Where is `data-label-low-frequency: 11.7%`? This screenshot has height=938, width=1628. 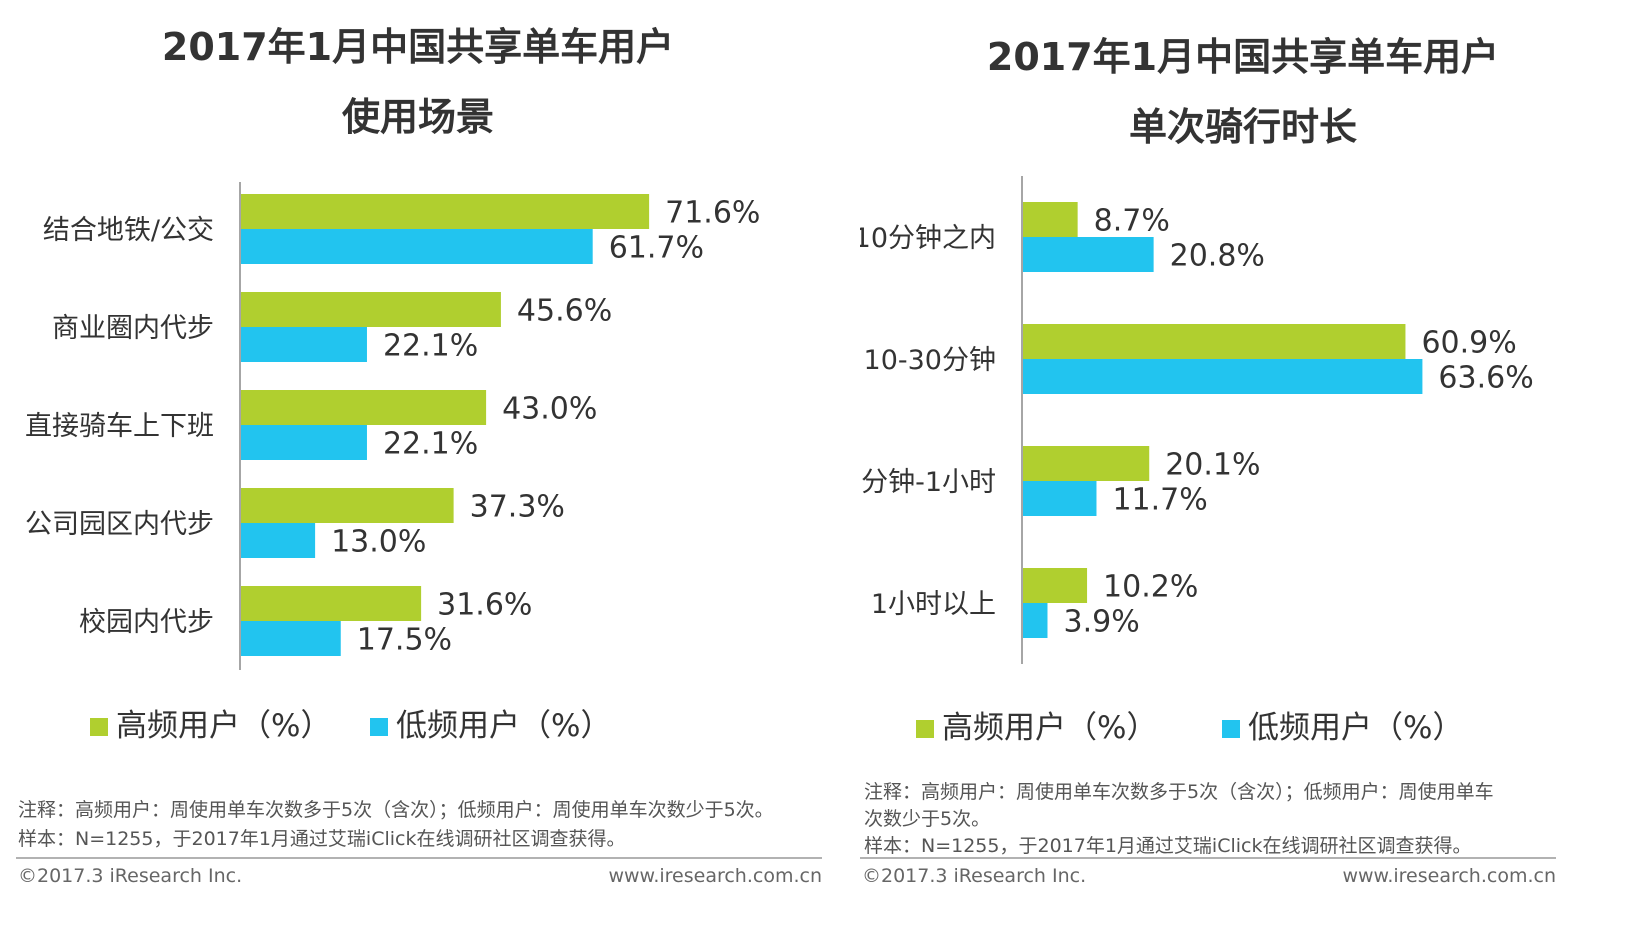 data-label-low-frequency: 11.7% is located at coordinates (1159, 500).